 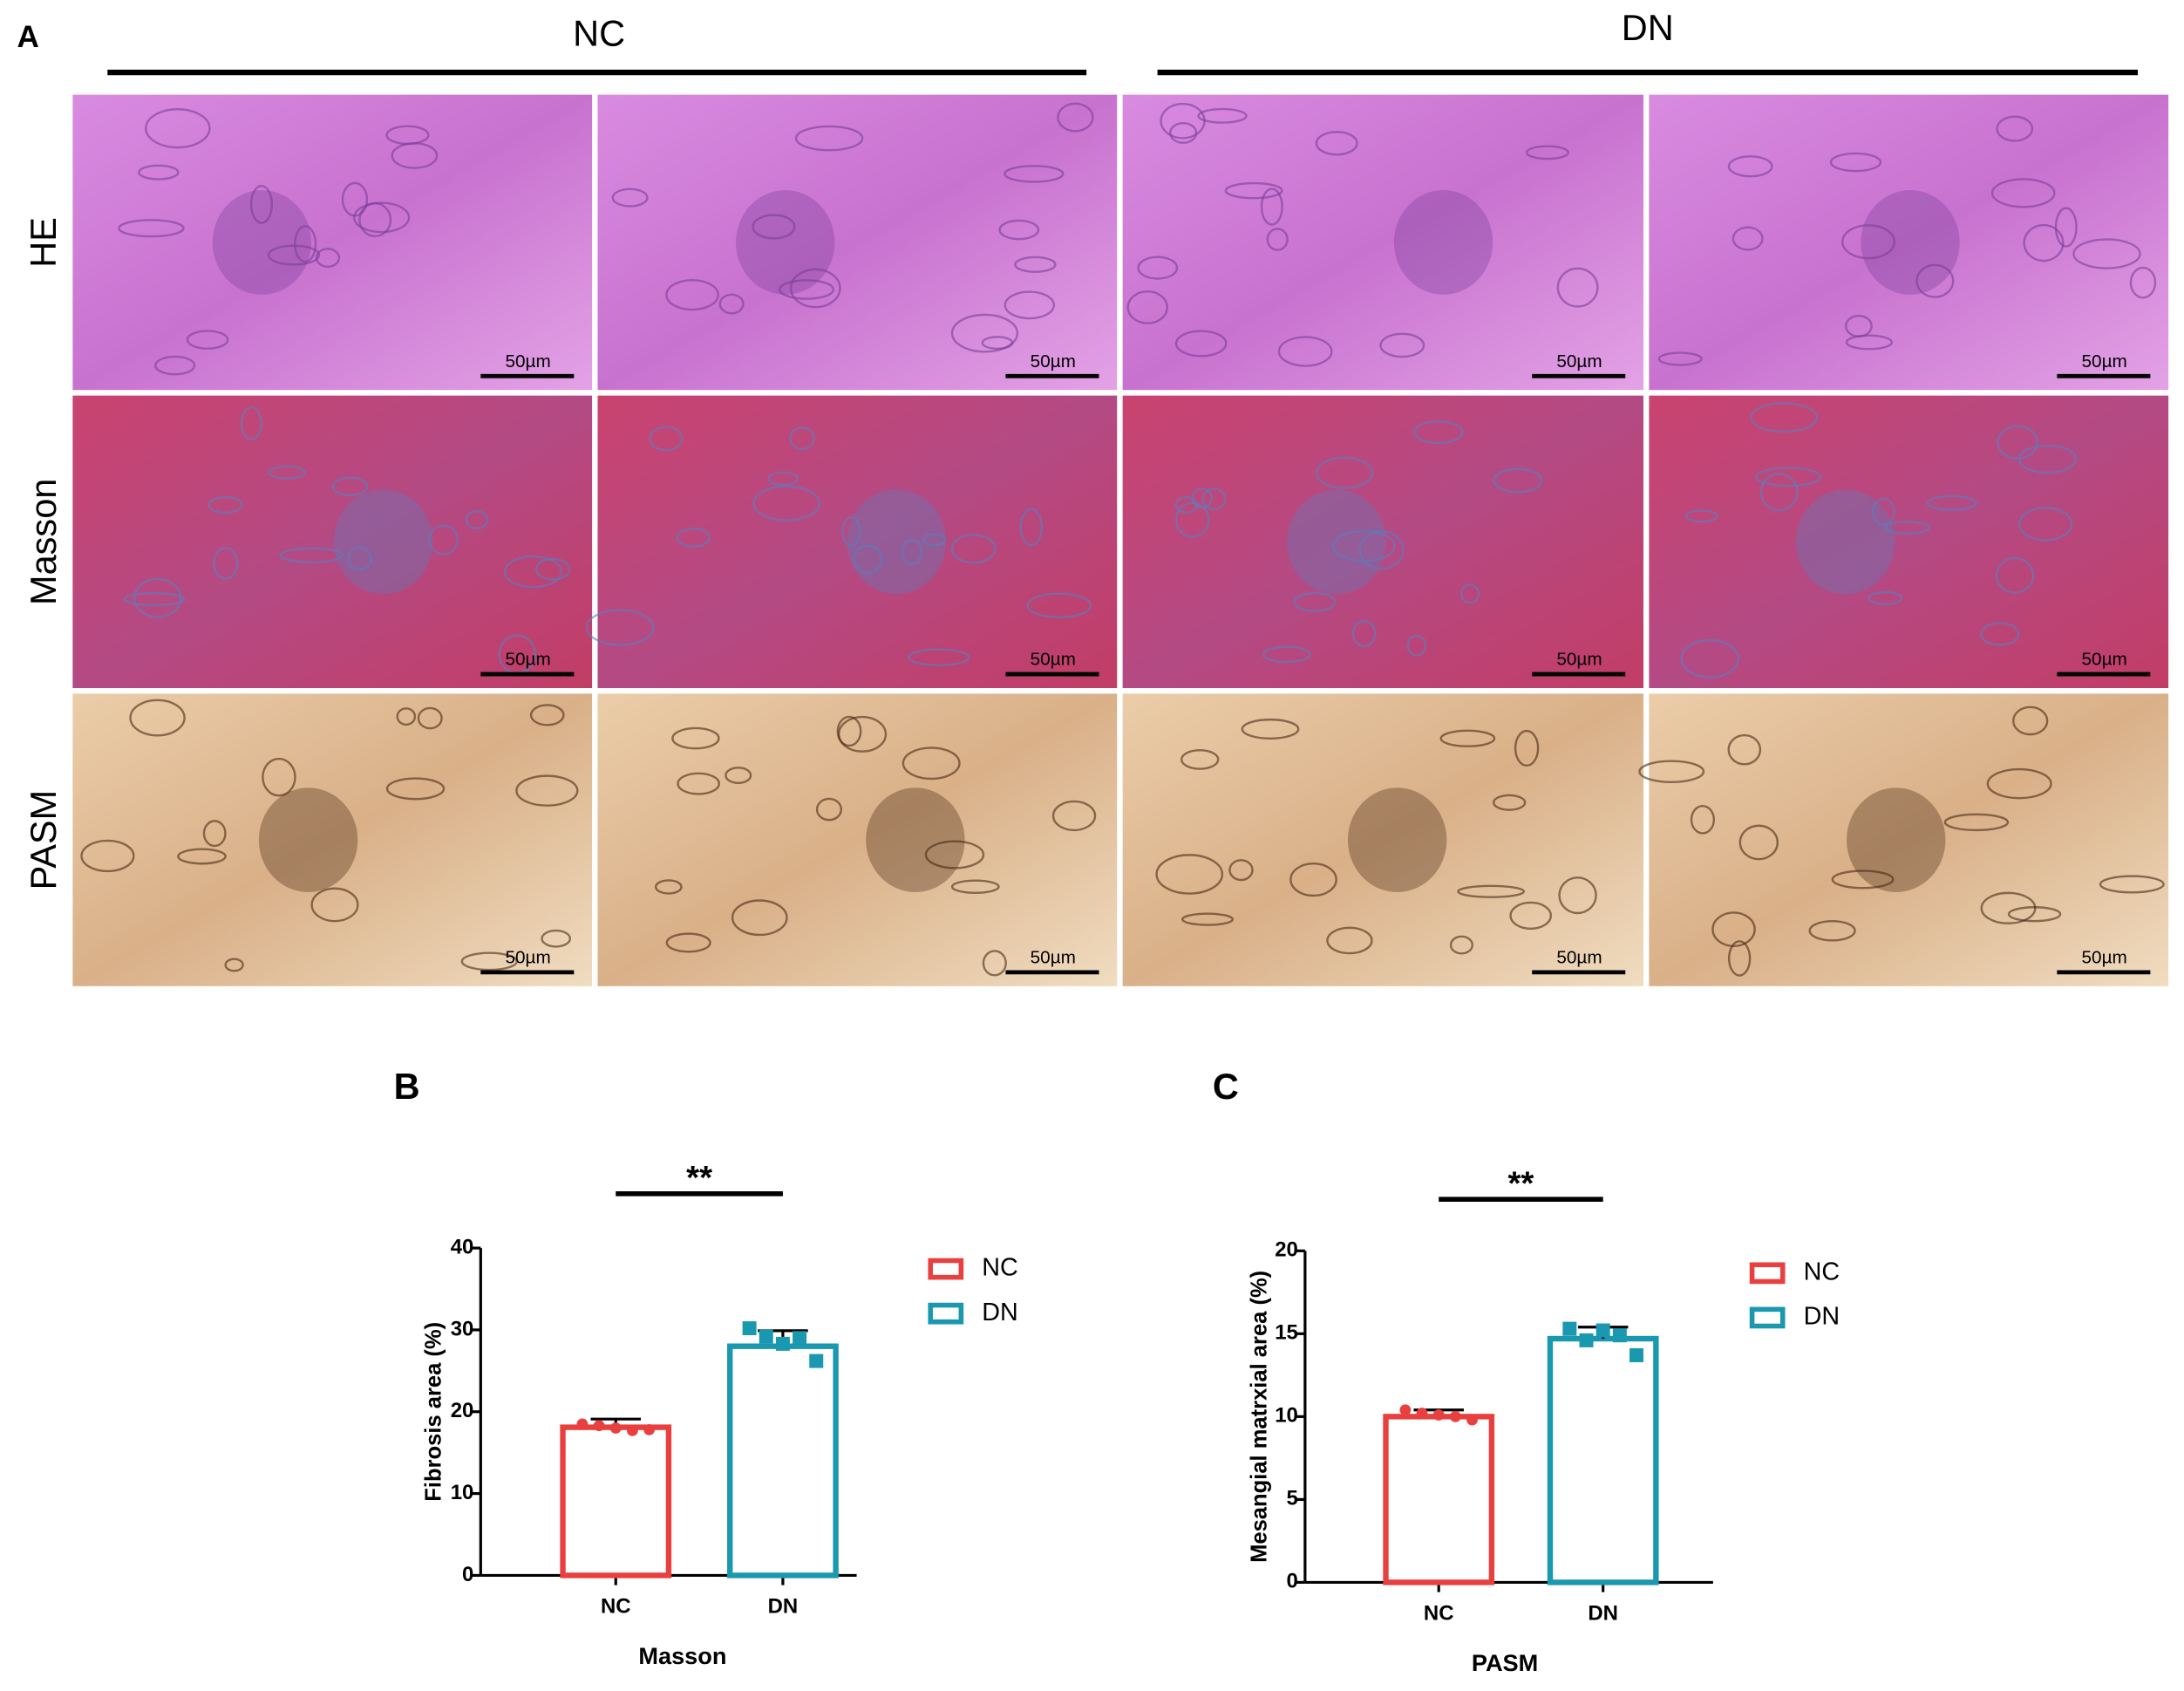 I want to click on y-tick-label: 40, so click(x=462, y=1246).